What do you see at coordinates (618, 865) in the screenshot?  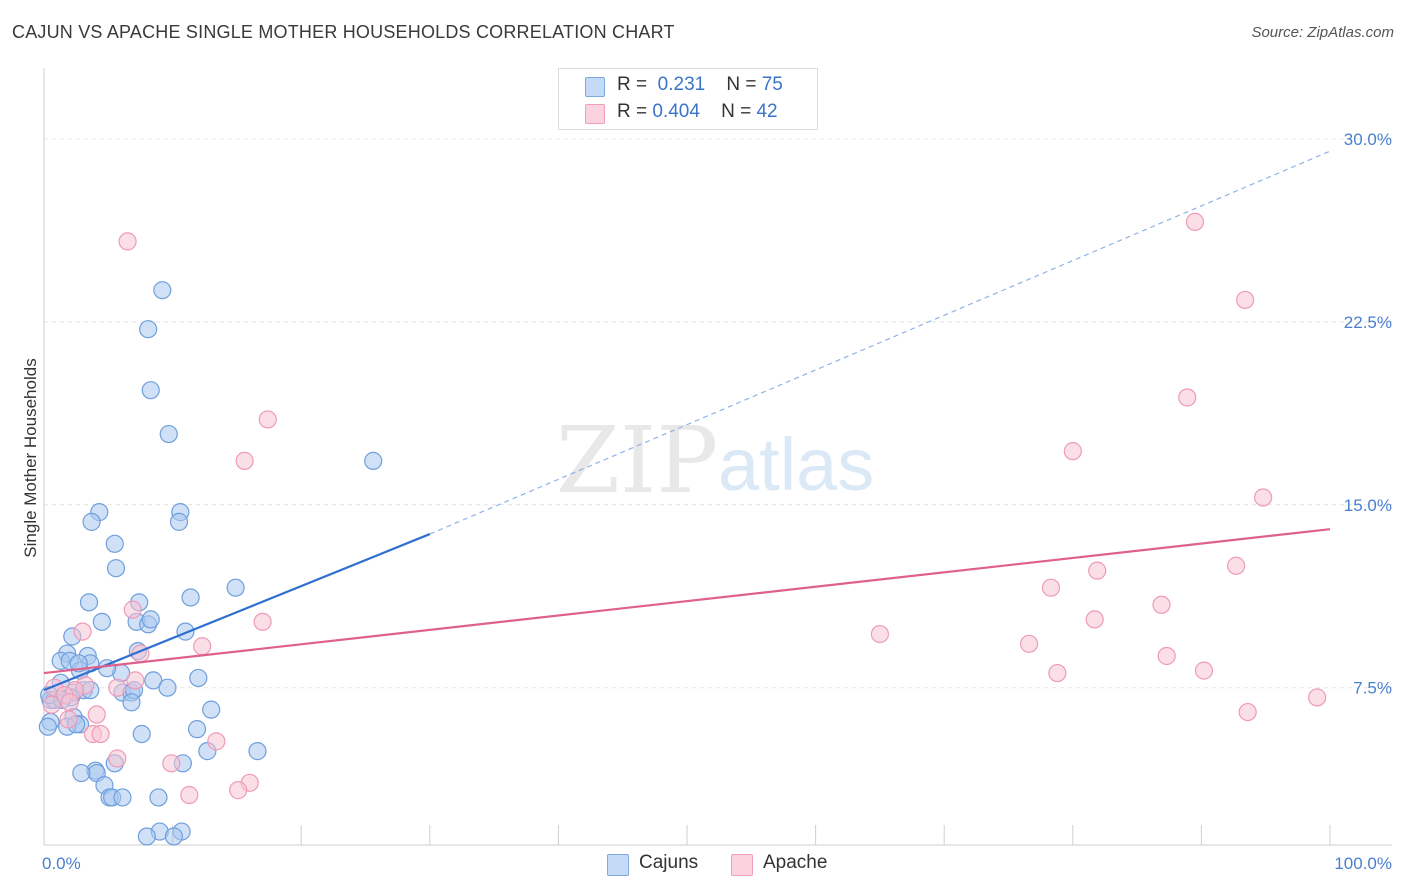 I see `cajuns-legend-swatch` at bounding box center [618, 865].